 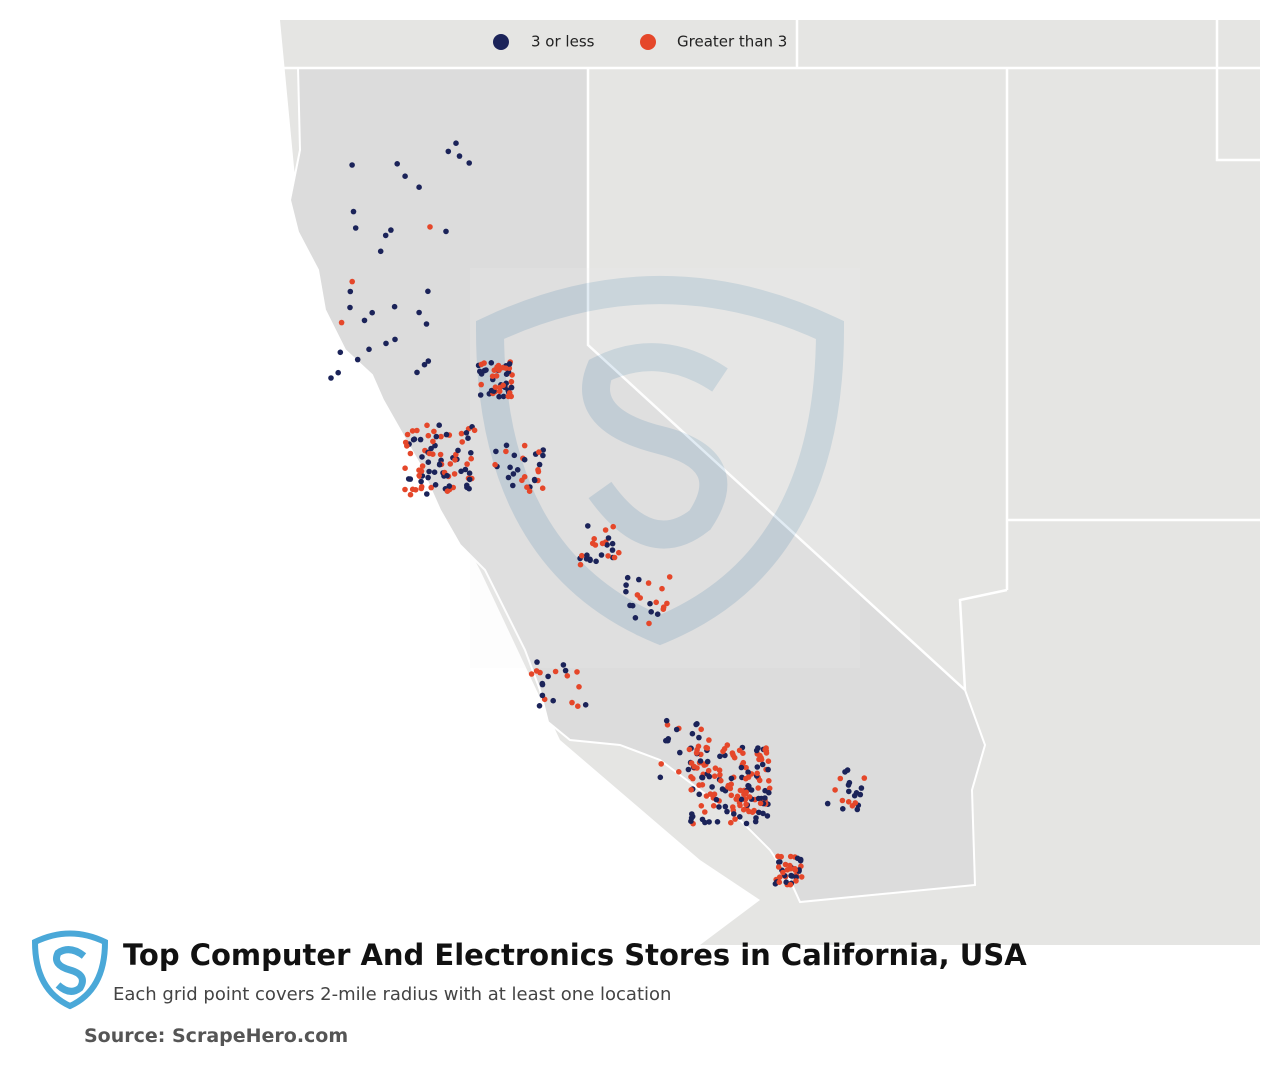 What do you see at coordinates (640, 42) in the screenshot?
I see `legend: 3 or less Greater than 3` at bounding box center [640, 42].